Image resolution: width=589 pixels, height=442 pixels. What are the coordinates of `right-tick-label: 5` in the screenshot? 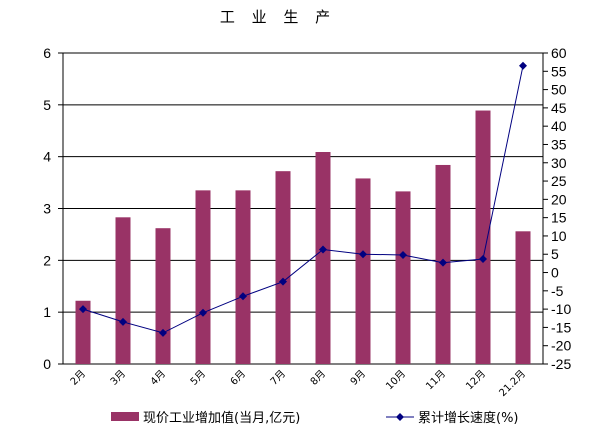 It's located at (555, 254).